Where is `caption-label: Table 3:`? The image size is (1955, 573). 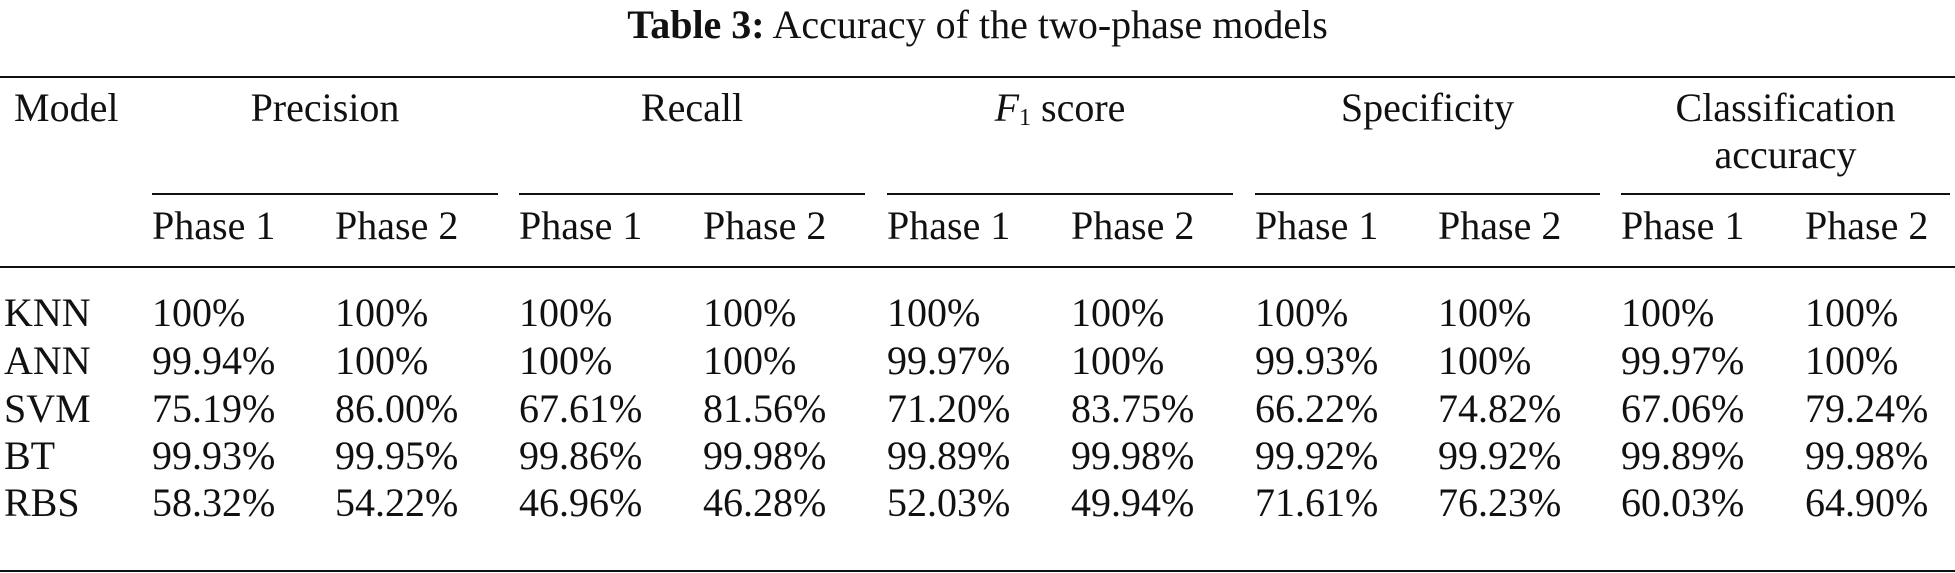
caption-label: Table 3: is located at coordinates (696, 24).